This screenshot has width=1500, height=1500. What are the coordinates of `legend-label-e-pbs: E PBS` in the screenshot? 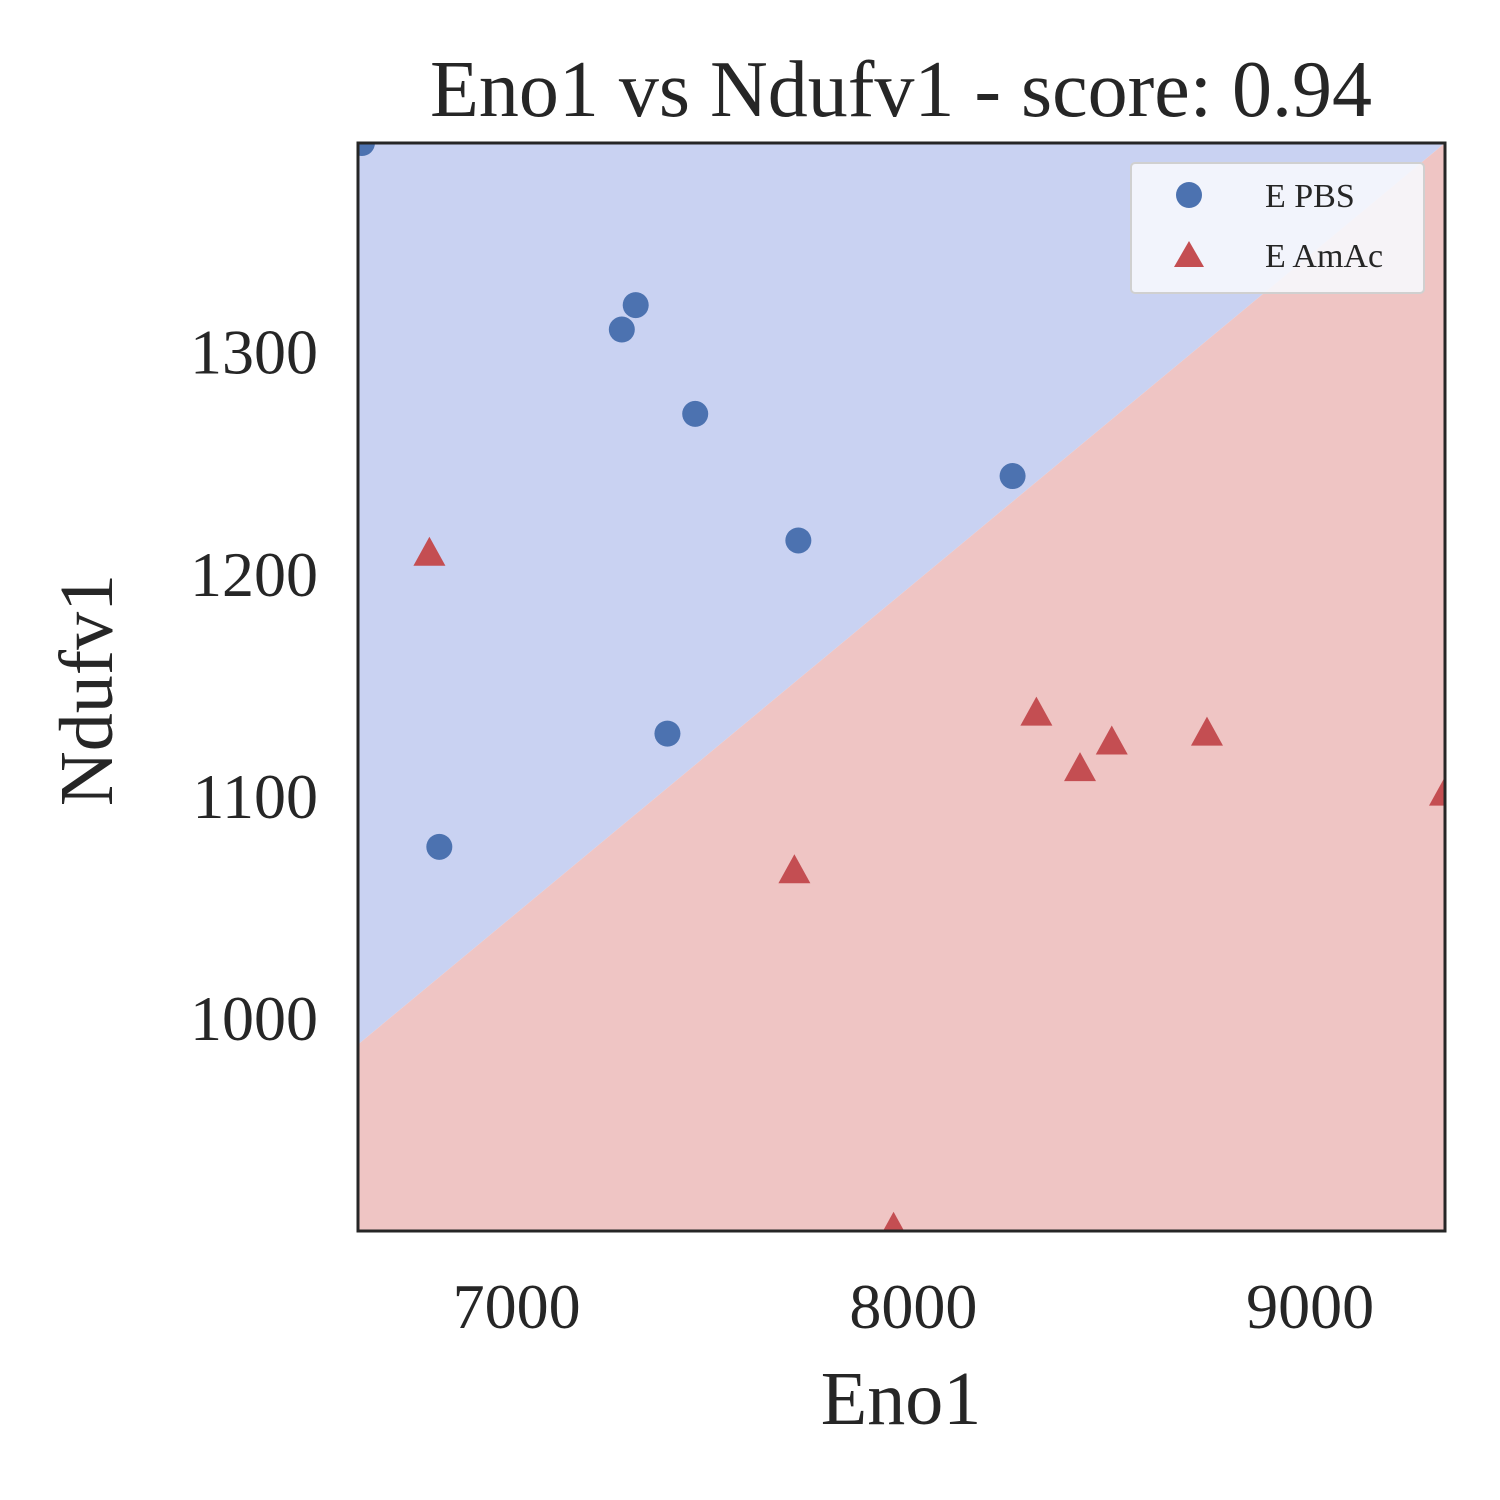 It's located at (1310, 196).